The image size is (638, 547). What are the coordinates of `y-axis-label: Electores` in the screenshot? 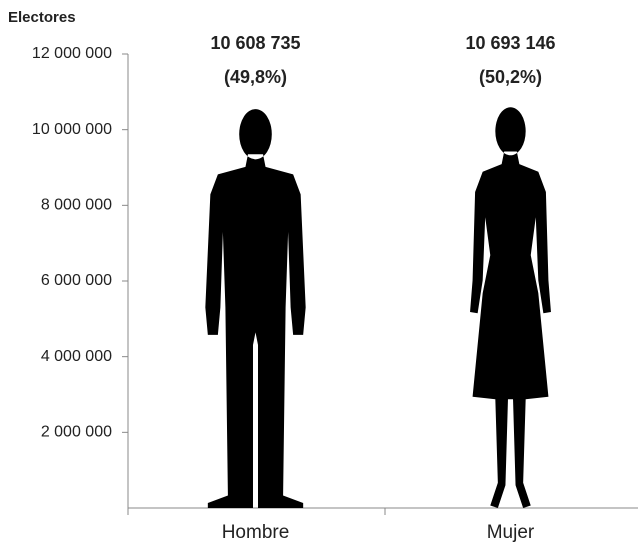 It's located at (42, 17).